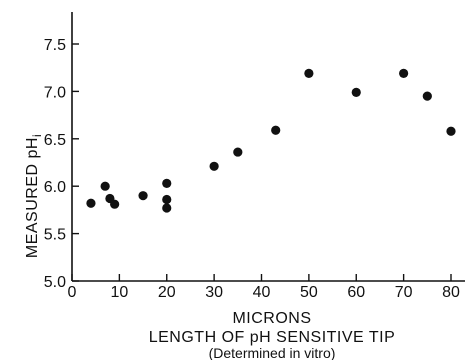 Image resolution: width=475 pixels, height=360 pixels. I want to click on x-axis-note: (Determined in vitro), so click(272, 352).